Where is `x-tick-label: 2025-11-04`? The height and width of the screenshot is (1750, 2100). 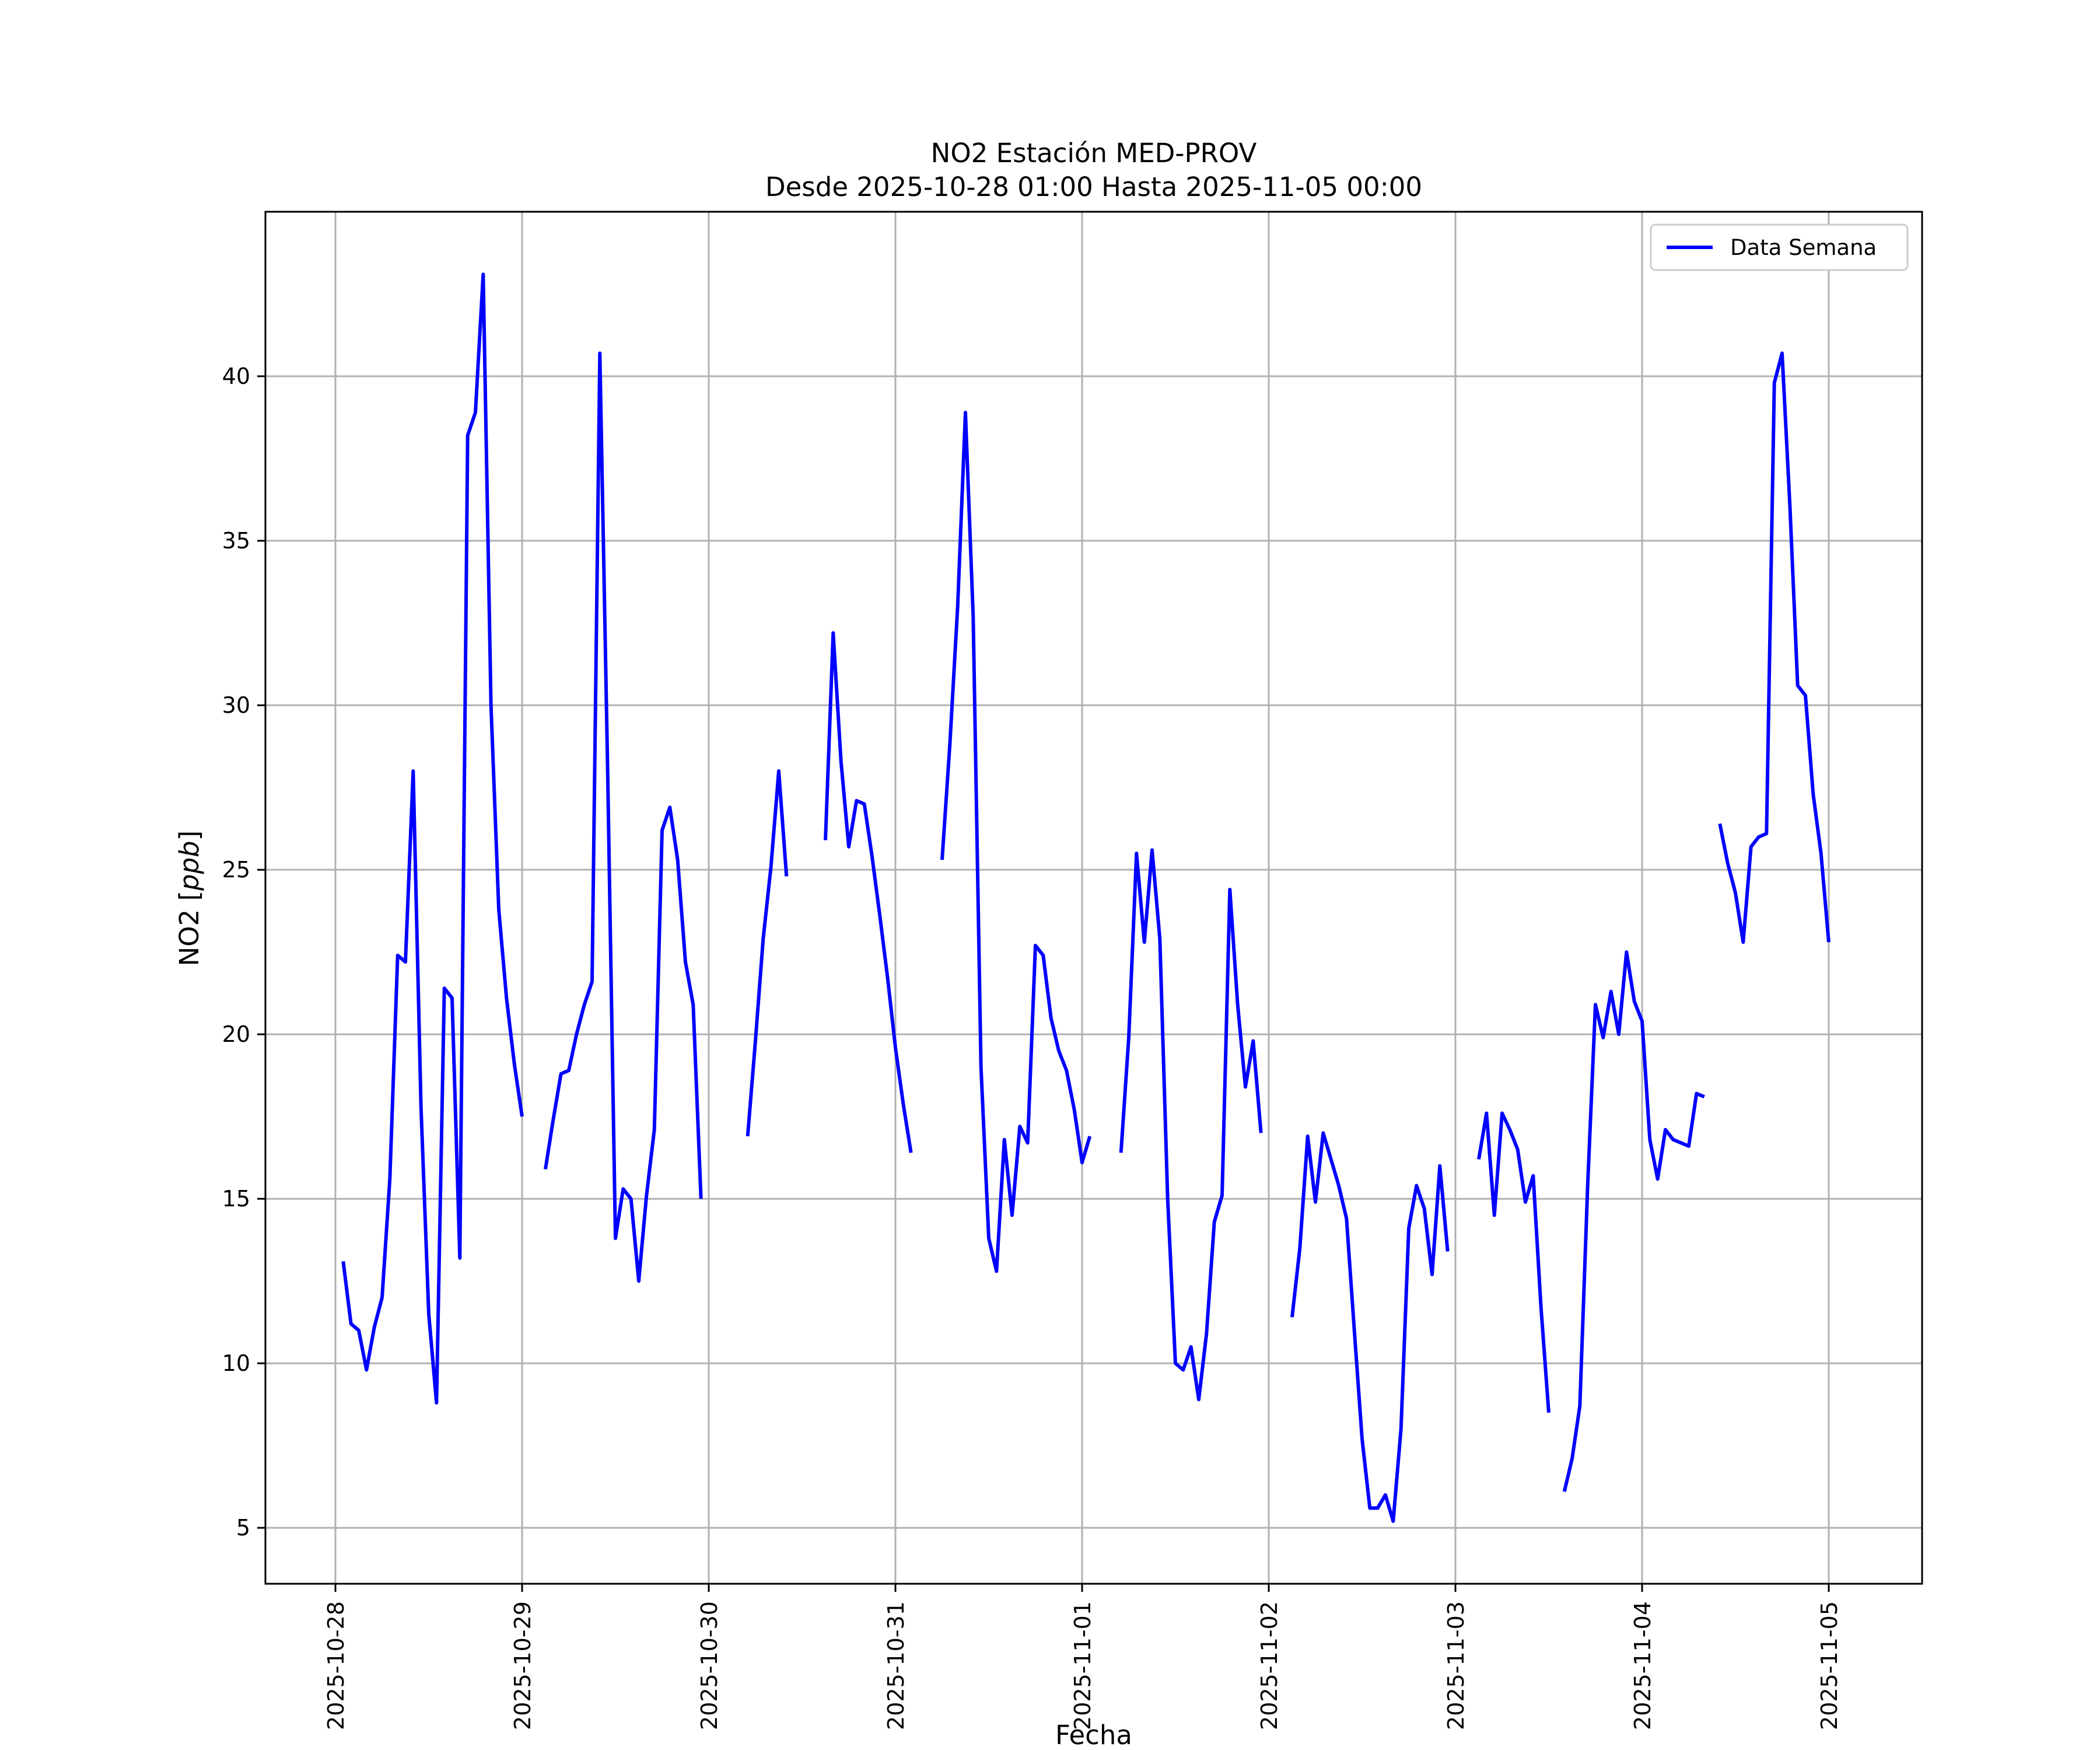 x-tick-label: 2025-11-04 is located at coordinates (1643, 1665).